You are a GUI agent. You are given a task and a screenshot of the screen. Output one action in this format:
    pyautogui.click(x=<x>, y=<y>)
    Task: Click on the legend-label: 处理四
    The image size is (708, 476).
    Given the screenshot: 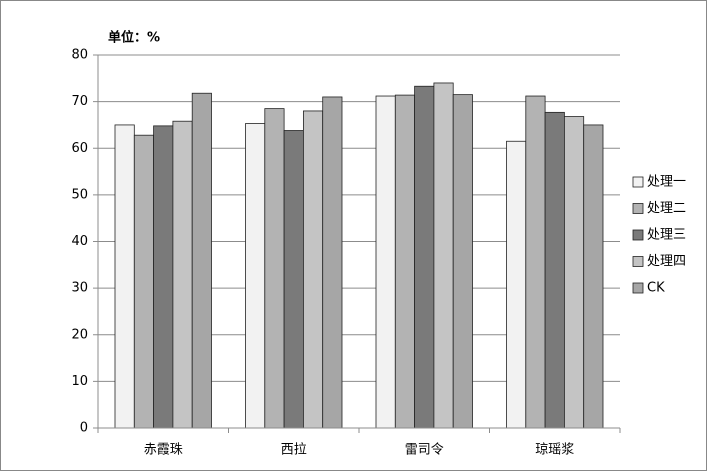 What is the action you would take?
    pyautogui.click(x=666, y=261)
    